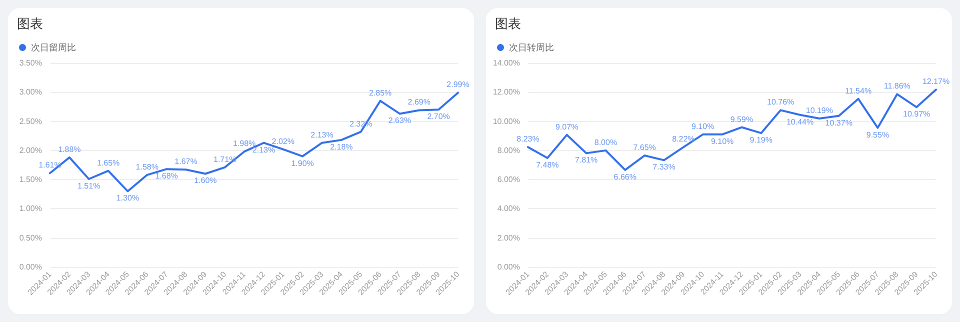 This screenshot has width=960, height=322. Describe the element at coordinates (400, 121) in the screenshot. I see `data-label: 2.63%` at that location.